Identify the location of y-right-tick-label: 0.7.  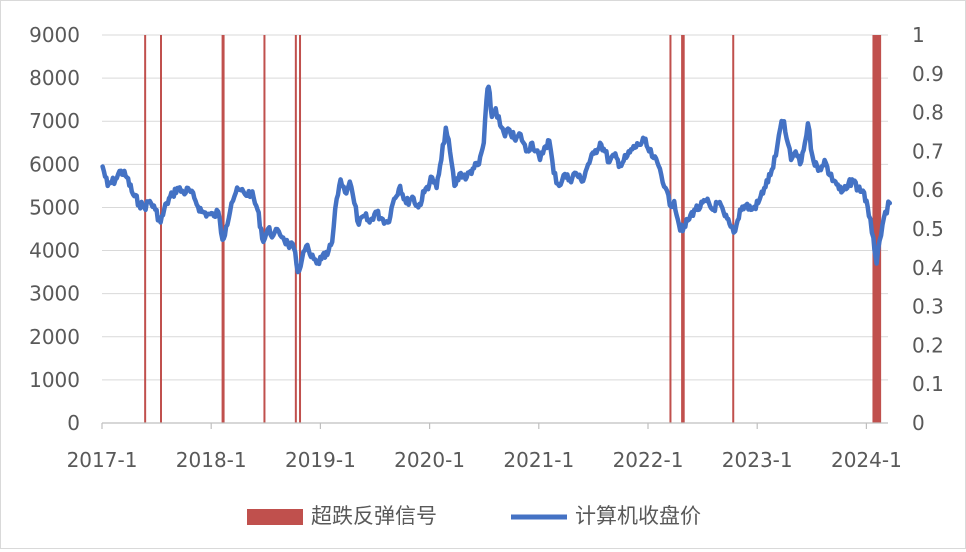
(928, 151).